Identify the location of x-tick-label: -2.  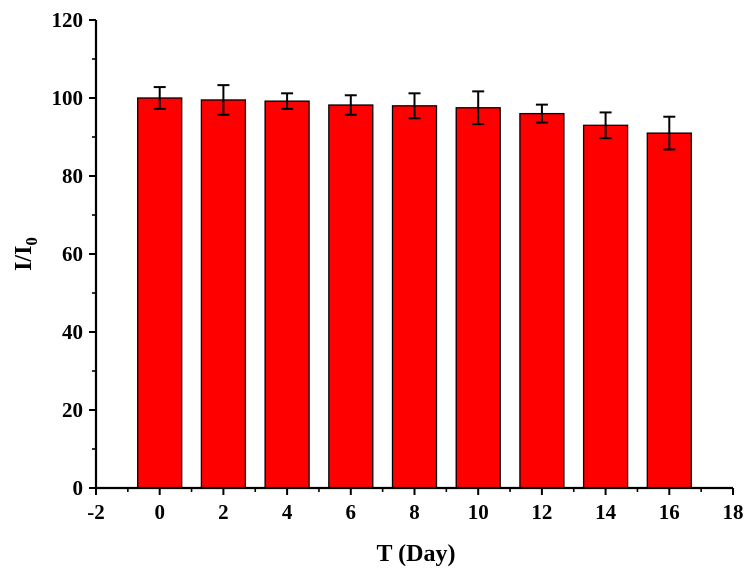
(96, 512).